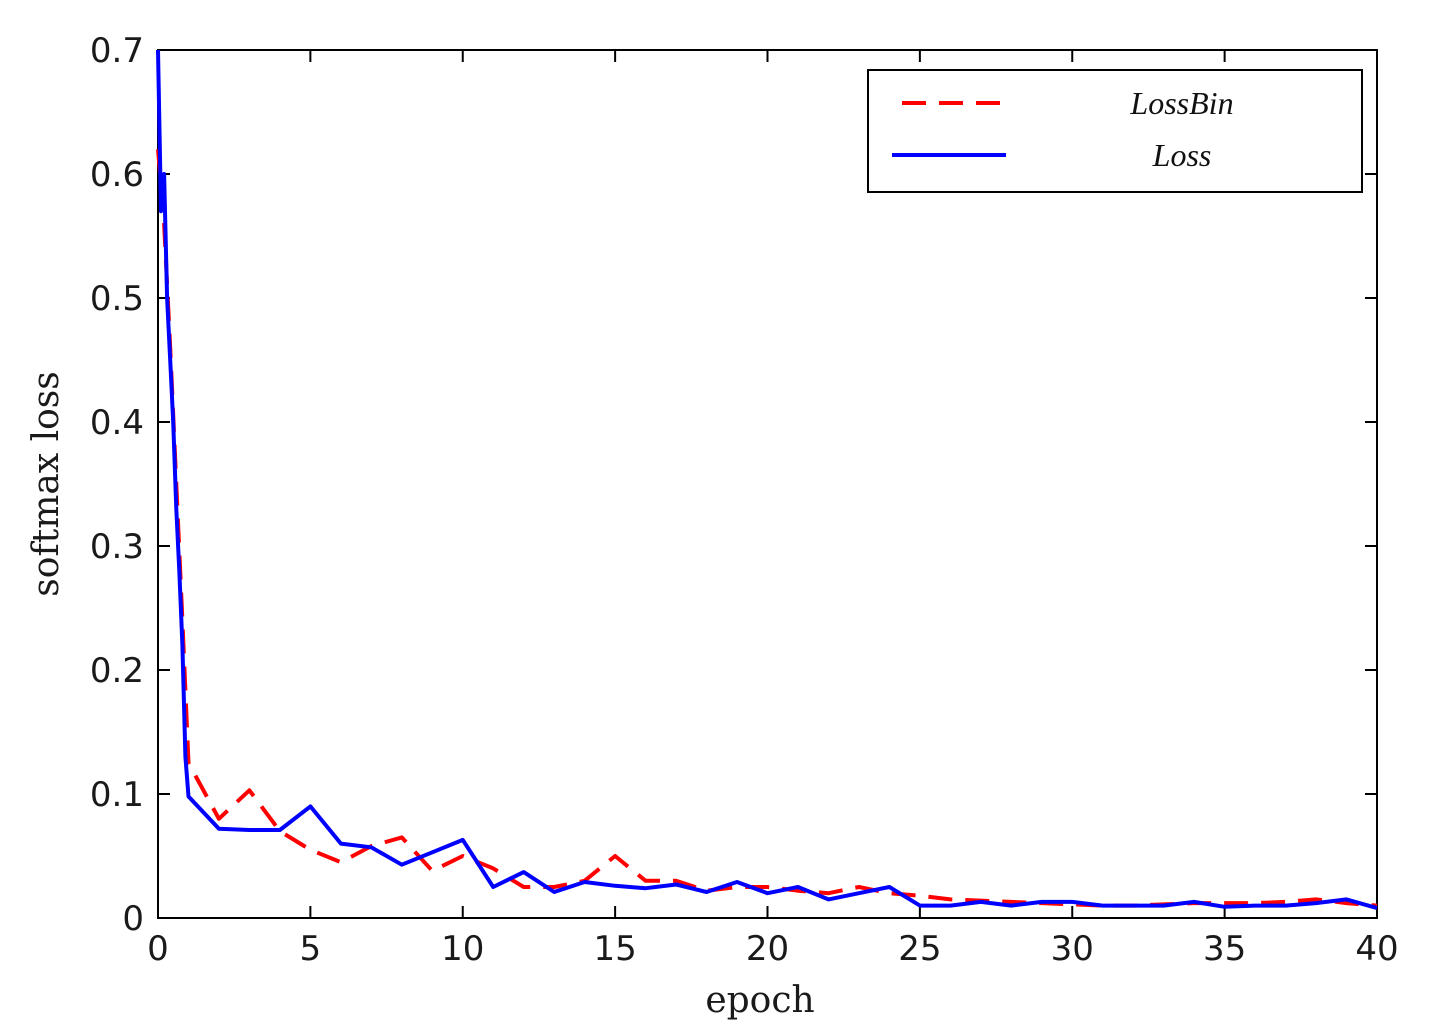  What do you see at coordinates (1181, 103) in the screenshot?
I see `legend-label-lossbin: LossBin` at bounding box center [1181, 103].